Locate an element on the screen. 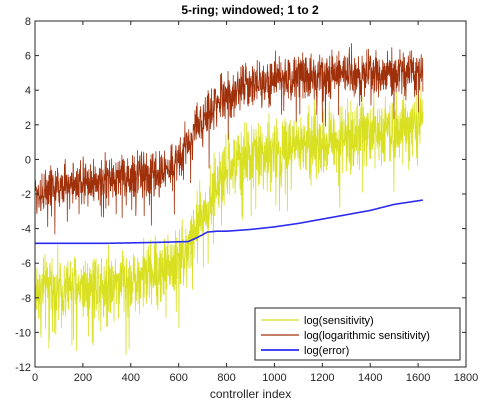  y-tick-label: 0 is located at coordinates (28, 160).